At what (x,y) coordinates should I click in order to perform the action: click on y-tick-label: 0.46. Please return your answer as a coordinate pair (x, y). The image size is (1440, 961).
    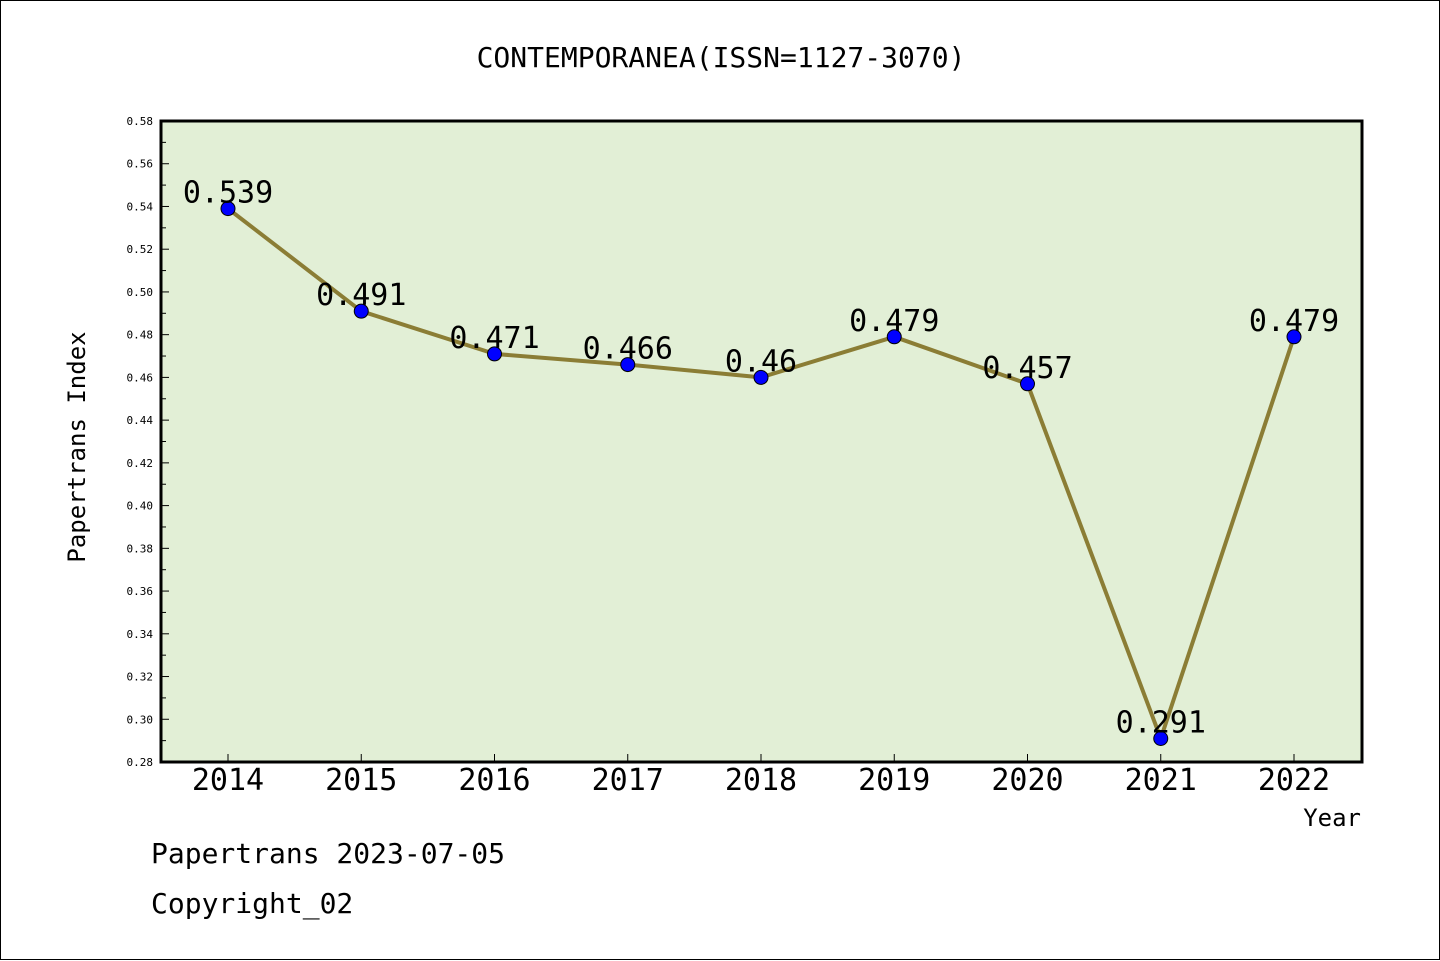
    Looking at the image, I should click on (140, 377).